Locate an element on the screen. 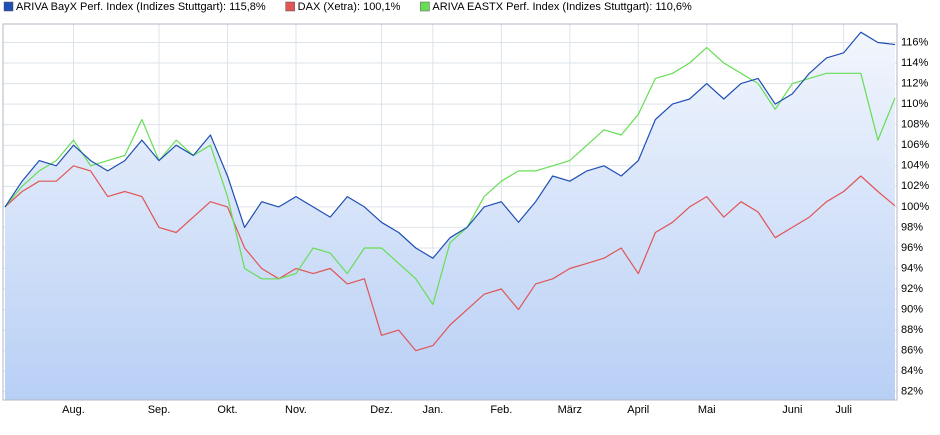 Image resolution: width=940 pixels, height=435 pixels. y-tick-label: 110% is located at coordinates (915, 104).